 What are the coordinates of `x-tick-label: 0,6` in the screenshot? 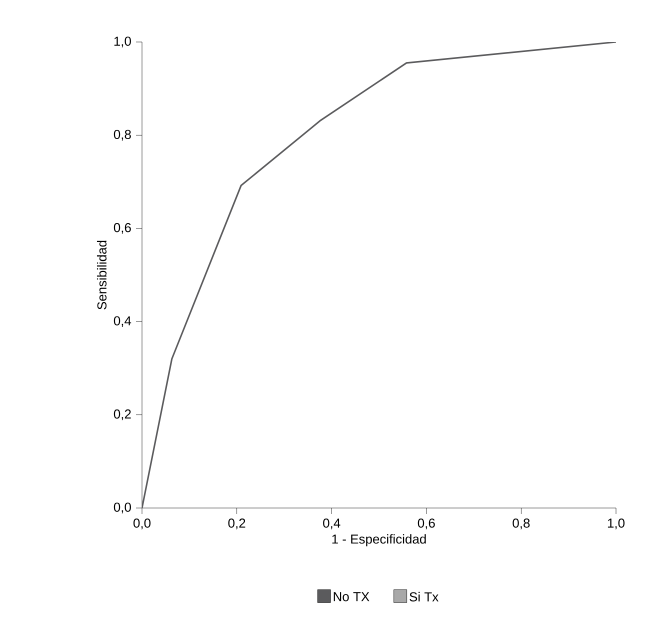 It's located at (426, 524).